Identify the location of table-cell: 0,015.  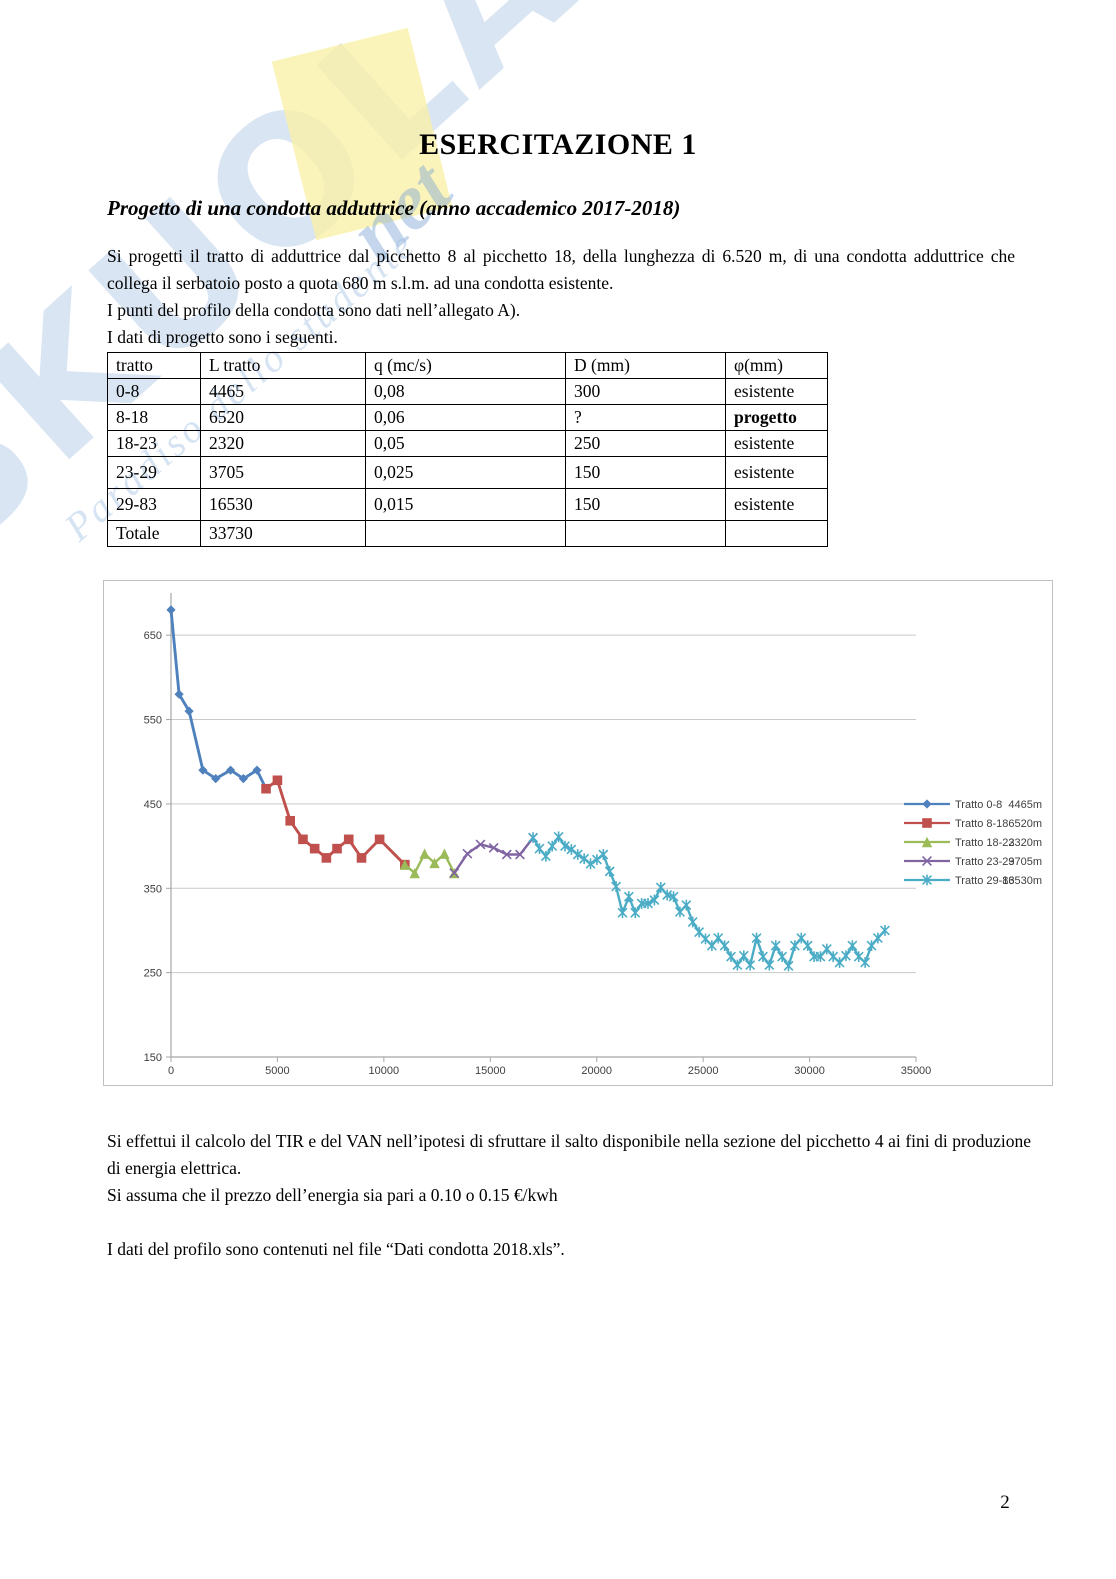
(465, 504).